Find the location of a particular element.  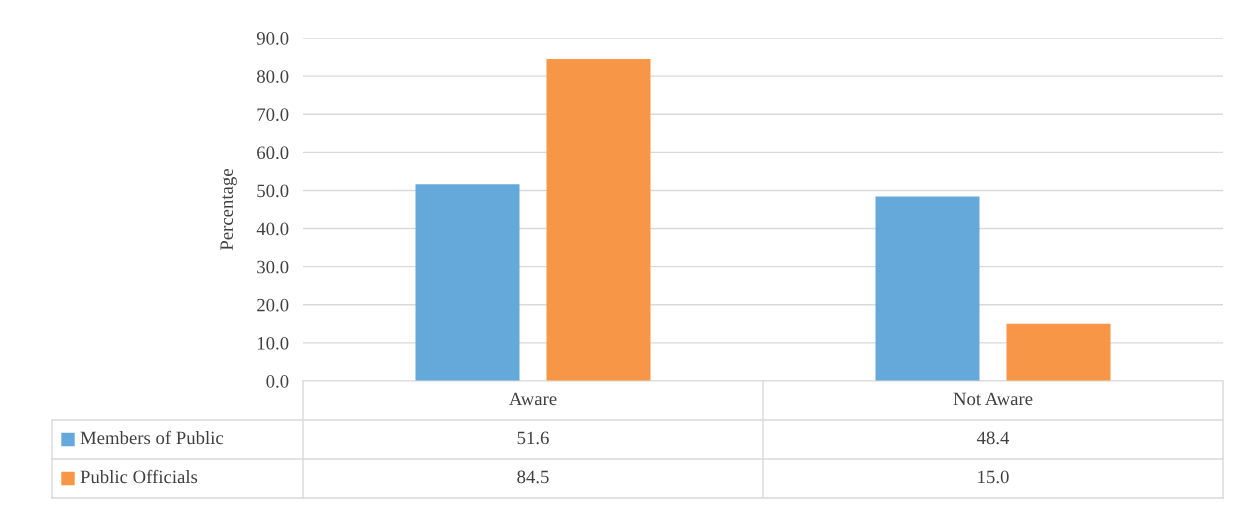

y-tick-label: 90.0 is located at coordinates (272, 38).